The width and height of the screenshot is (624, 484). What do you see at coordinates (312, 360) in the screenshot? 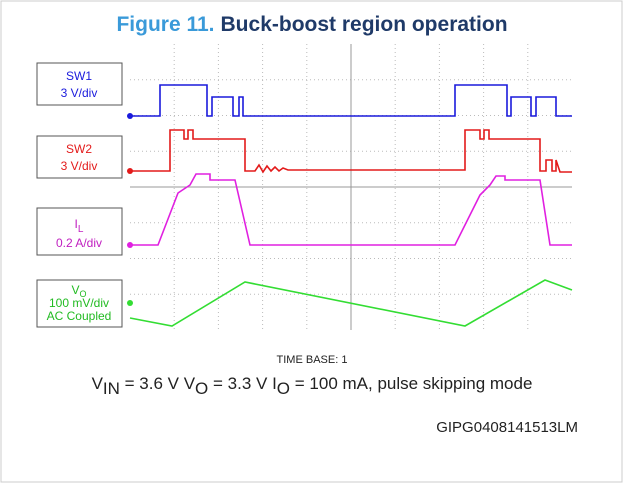
I see `time-base: TIME BASE: 1` at bounding box center [312, 360].